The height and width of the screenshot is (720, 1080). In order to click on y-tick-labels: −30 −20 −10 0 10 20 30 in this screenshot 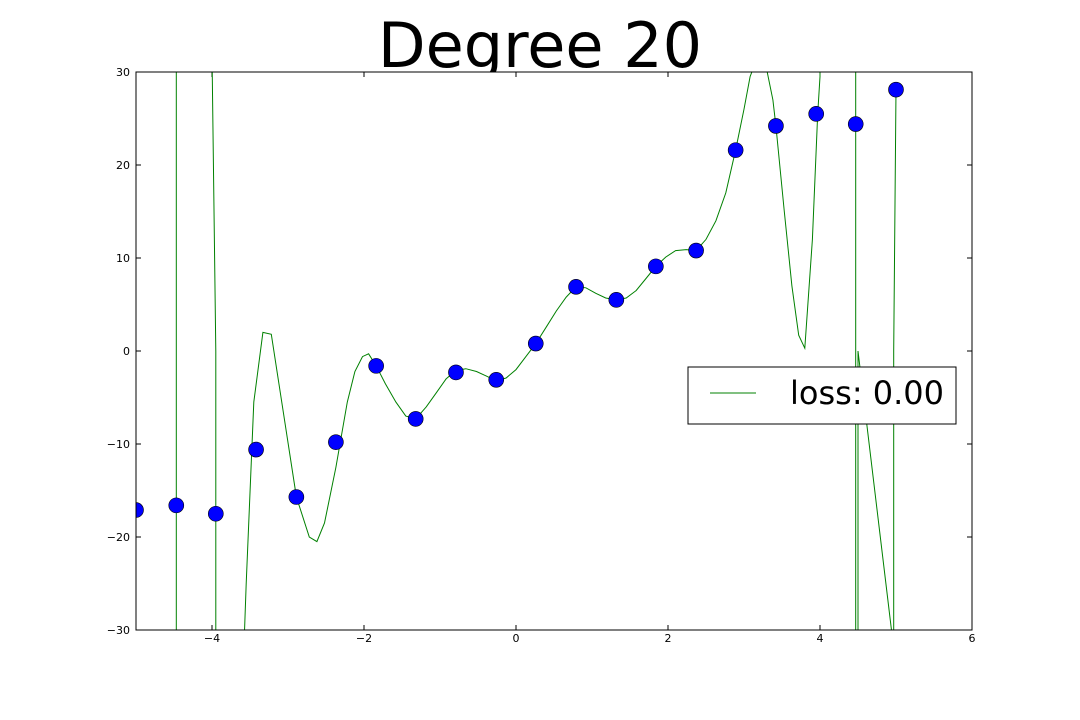, I will do `click(118, 351)`.